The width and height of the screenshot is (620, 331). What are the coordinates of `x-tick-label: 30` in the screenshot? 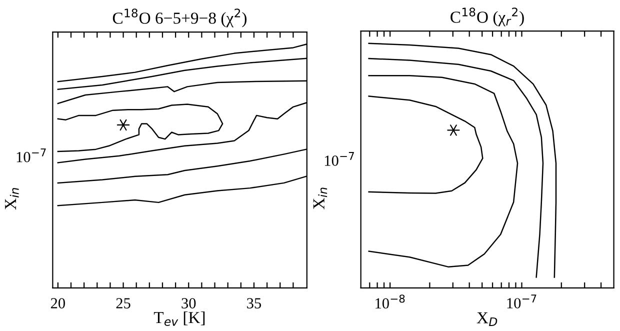 It's located at (189, 303).